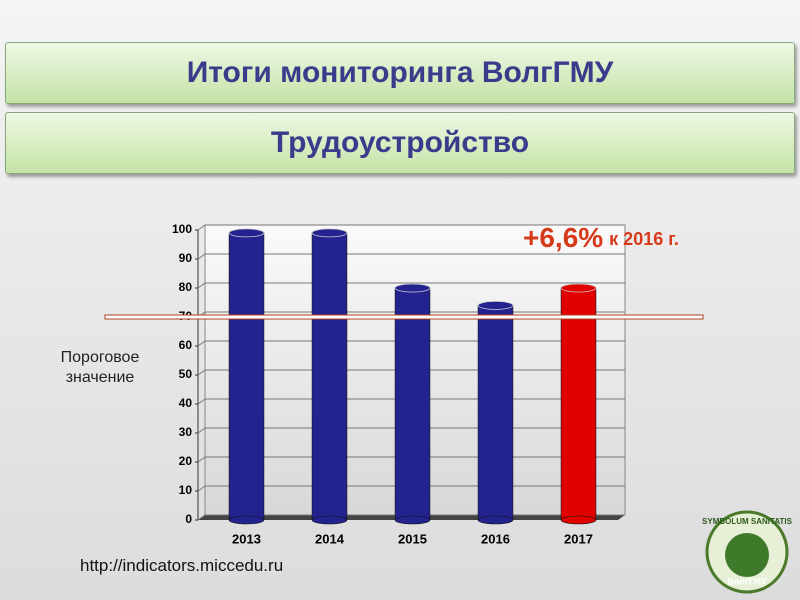 The height and width of the screenshot is (600, 800). Describe the element at coordinates (747, 552) in the screenshot. I see `logo: SYMBOLUM SANITATIS ВолгГМУ` at that location.